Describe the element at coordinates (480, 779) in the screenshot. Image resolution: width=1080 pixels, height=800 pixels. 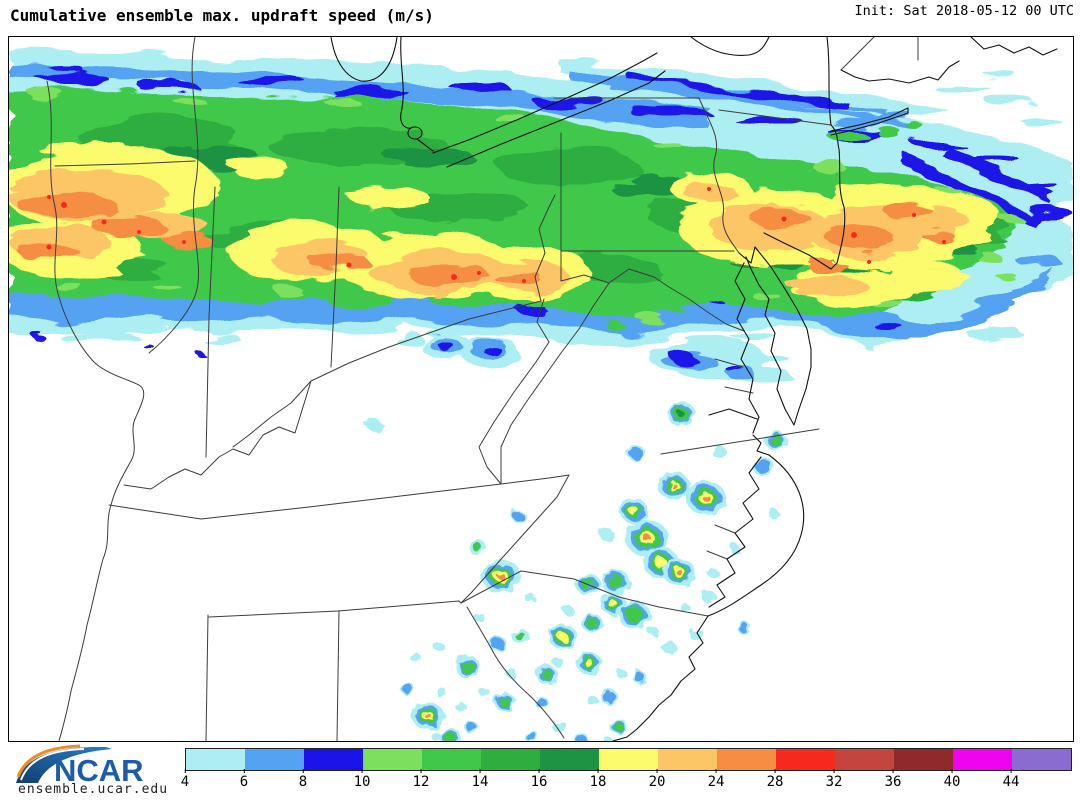
I see `colorbar-tick-label: 14` at that location.